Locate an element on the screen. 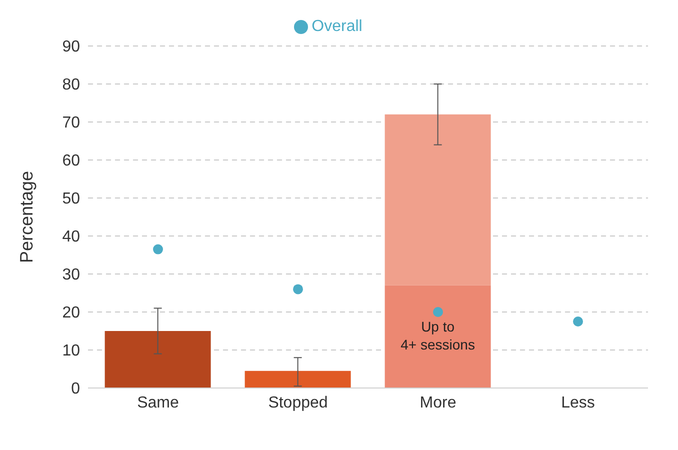  y-tick-label: 30 is located at coordinates (71, 275).